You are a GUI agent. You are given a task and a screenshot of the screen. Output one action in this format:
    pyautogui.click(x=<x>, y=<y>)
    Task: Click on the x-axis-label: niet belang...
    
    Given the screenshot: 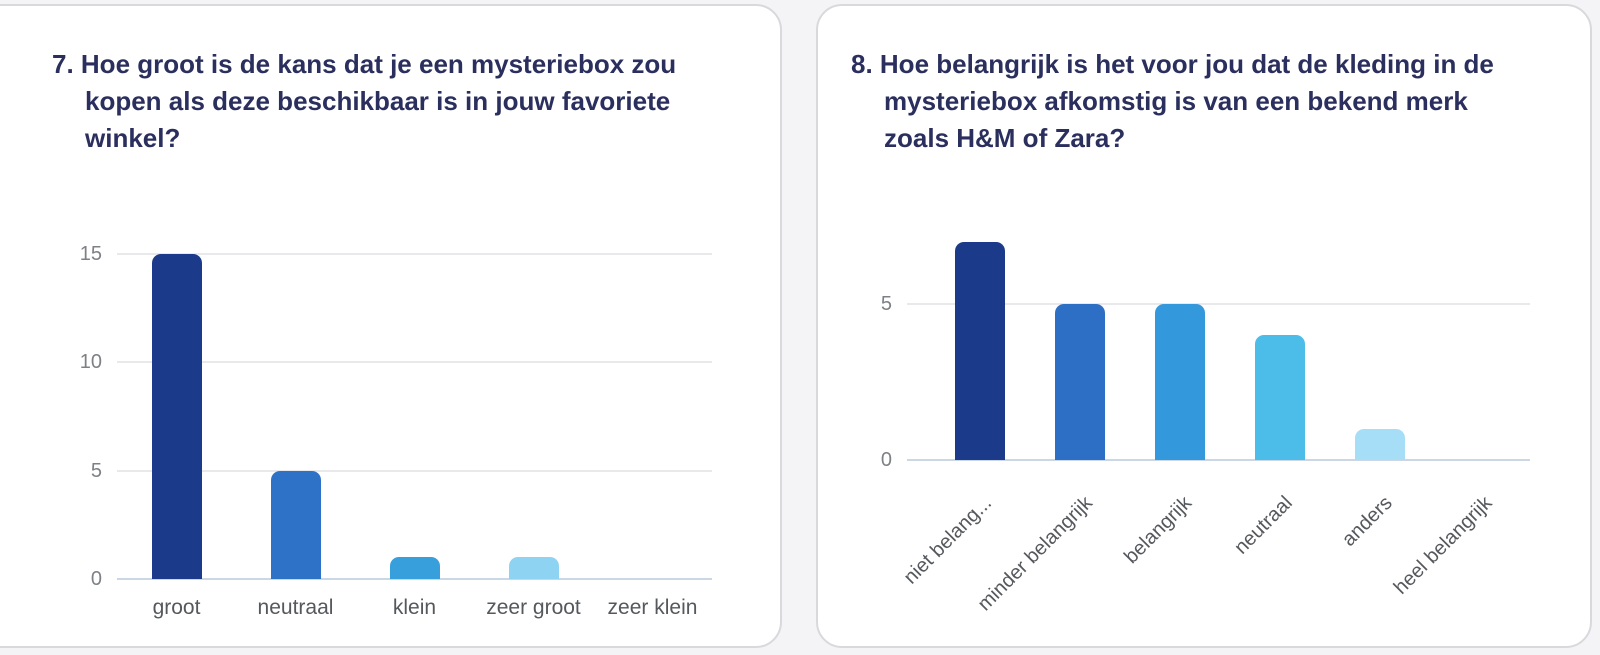 What is the action you would take?
    pyautogui.click(x=948, y=540)
    